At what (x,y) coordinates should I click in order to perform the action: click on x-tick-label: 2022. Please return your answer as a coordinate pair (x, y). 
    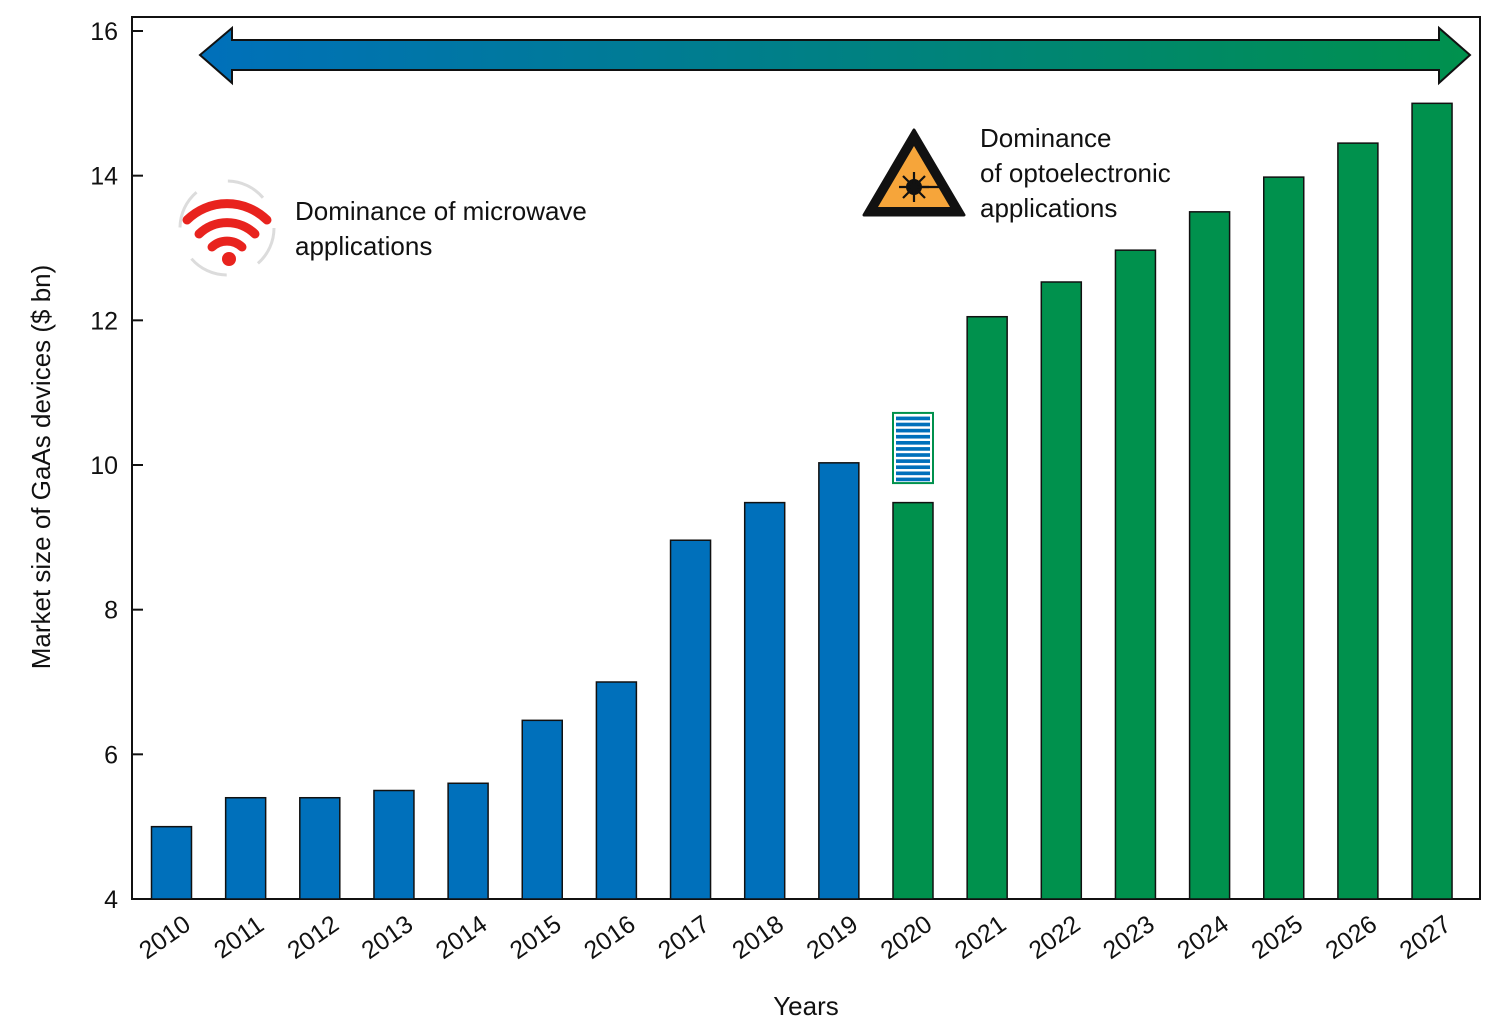
    Looking at the image, I should click on (1055, 937).